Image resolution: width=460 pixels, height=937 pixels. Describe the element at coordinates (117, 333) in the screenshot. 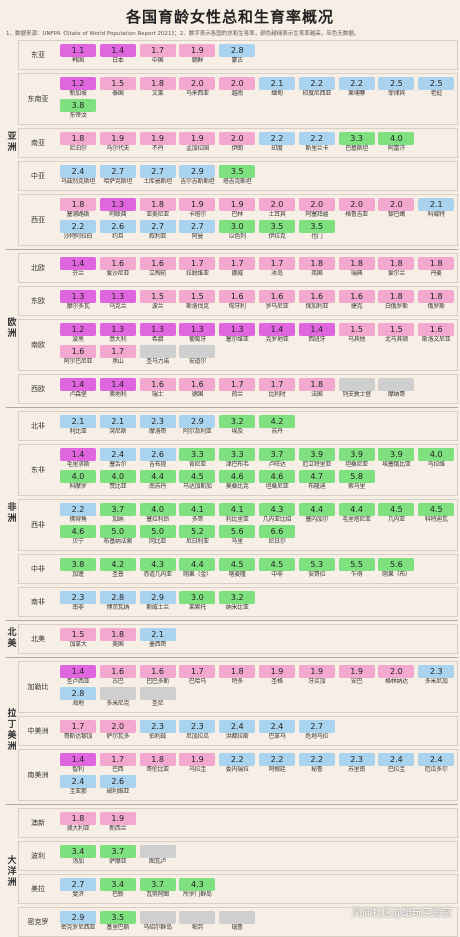

I see `country-cell: 1.3 意大利` at that location.